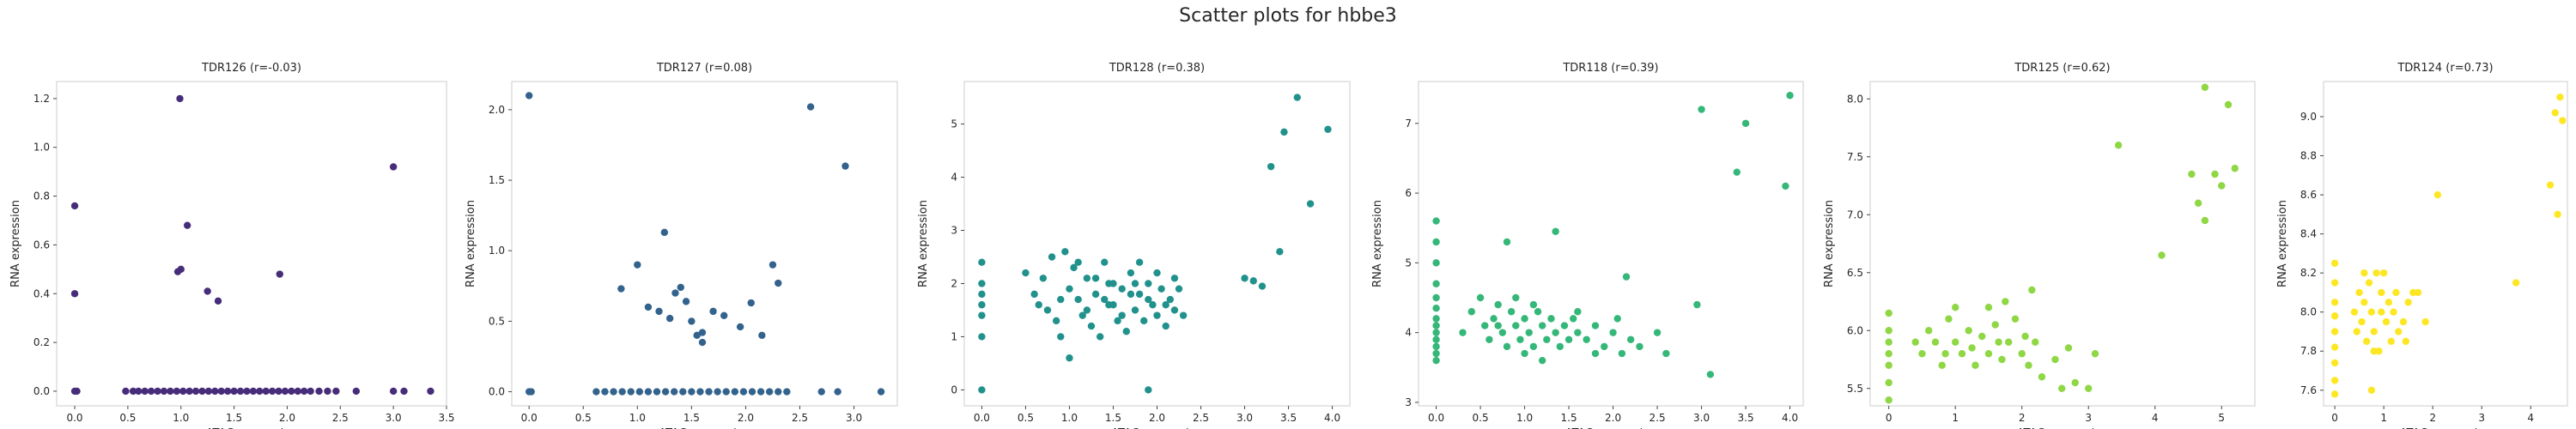 The height and width of the screenshot is (429, 2576). What do you see at coordinates (497, 251) in the screenshot?
I see `y-tick-label: 1.0` at bounding box center [497, 251].